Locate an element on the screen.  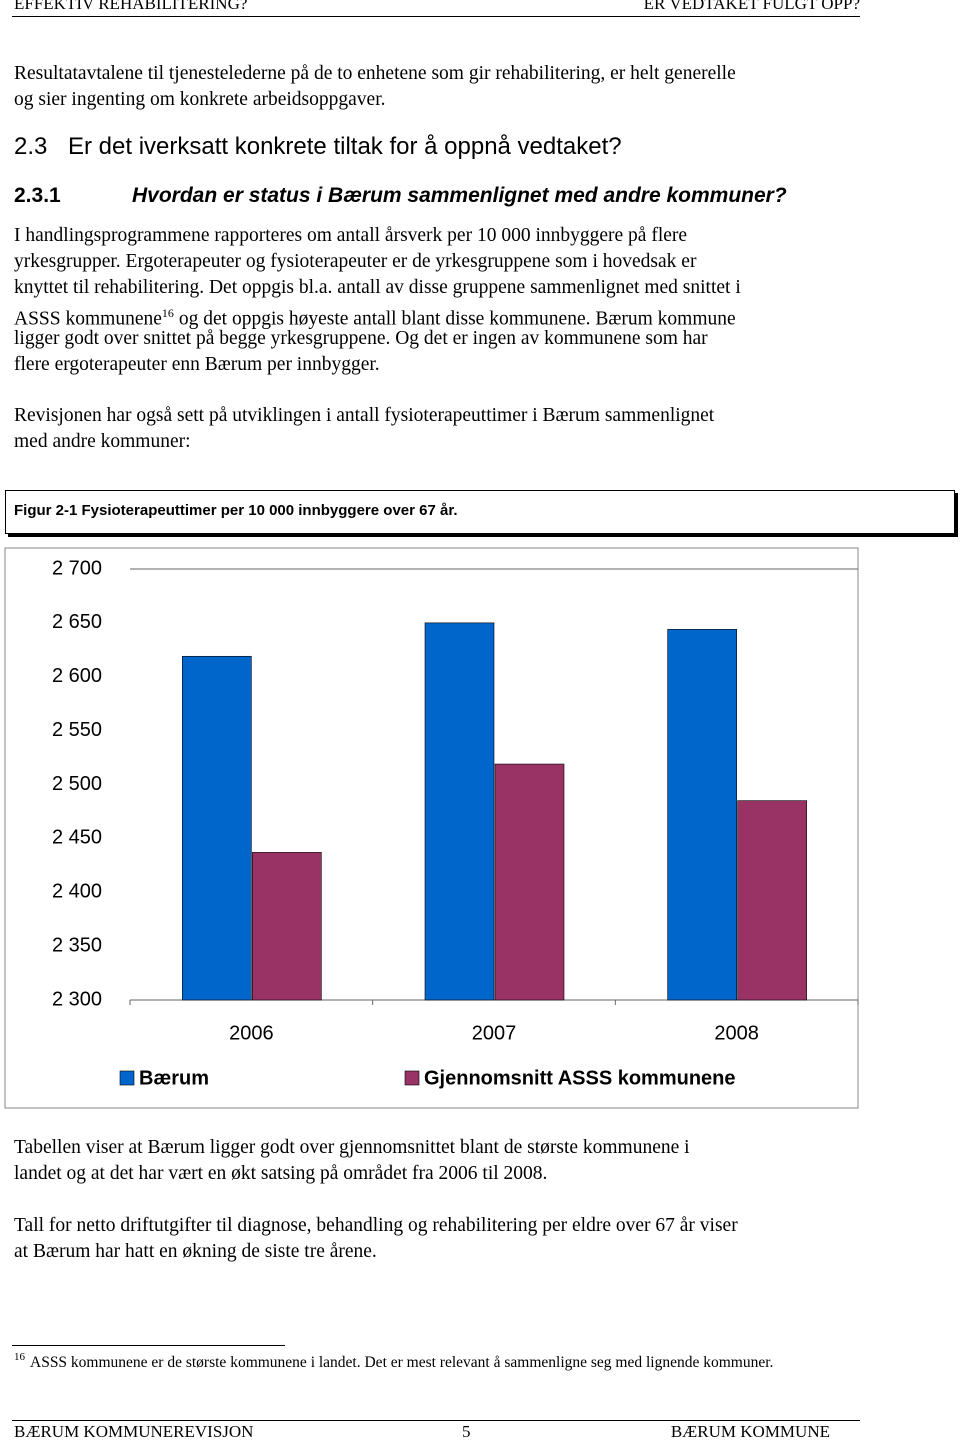
legend-label: Bærum is located at coordinates (174, 1078).